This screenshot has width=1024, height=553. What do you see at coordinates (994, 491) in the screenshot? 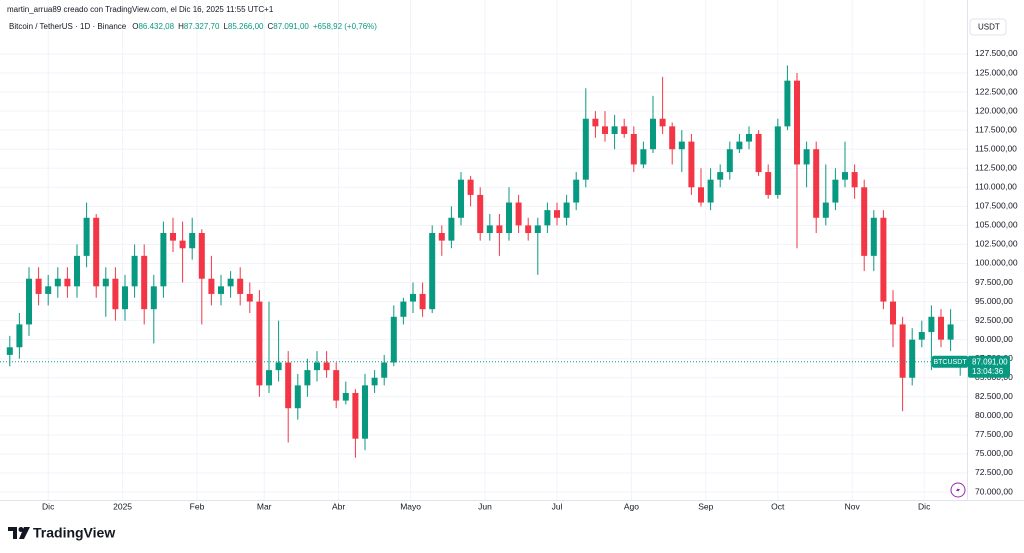
I see `y-tick-label: 70.000,00` at bounding box center [994, 491].